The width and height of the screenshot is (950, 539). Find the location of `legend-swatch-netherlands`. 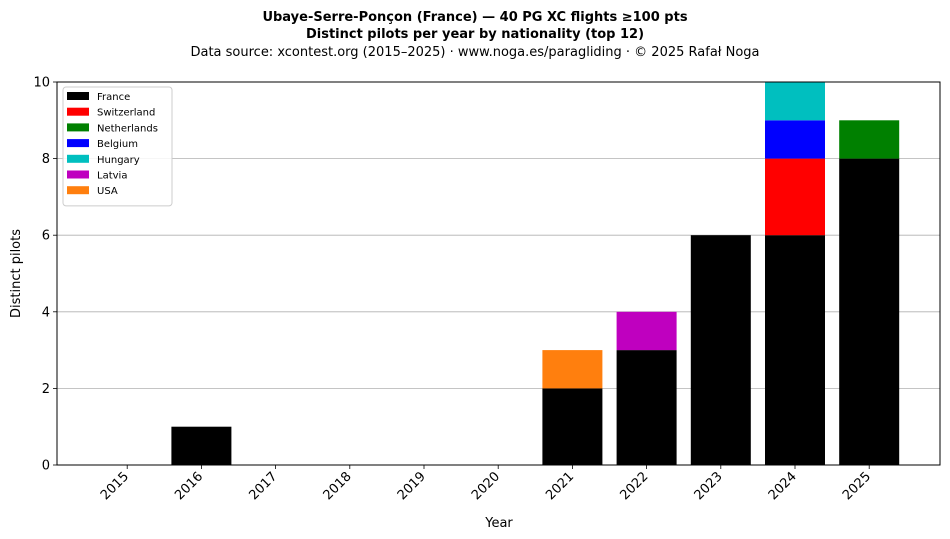

legend-swatch-netherlands is located at coordinates (78, 127).